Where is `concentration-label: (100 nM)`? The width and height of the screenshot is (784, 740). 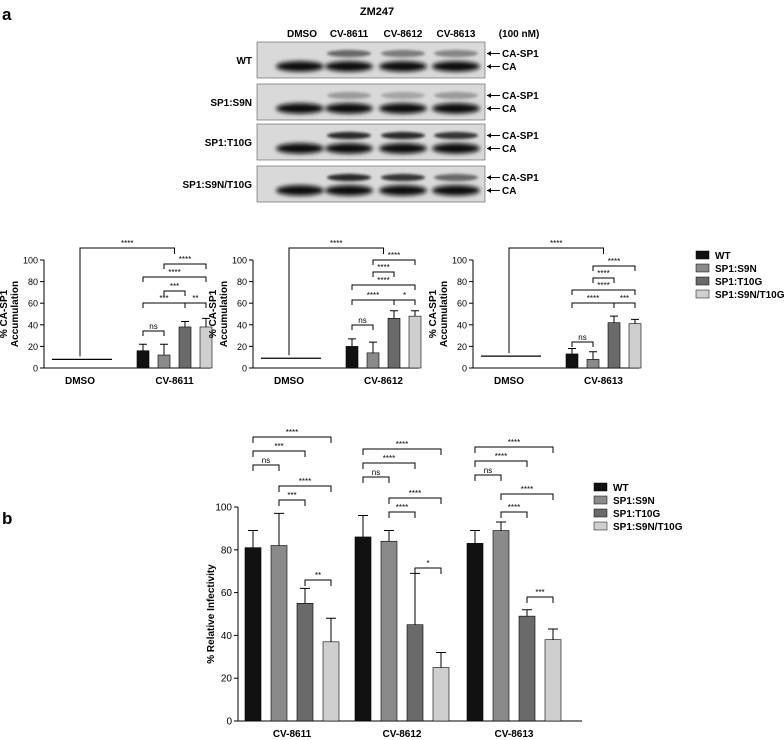
concentration-label: (100 nM) is located at coordinates (519, 34).